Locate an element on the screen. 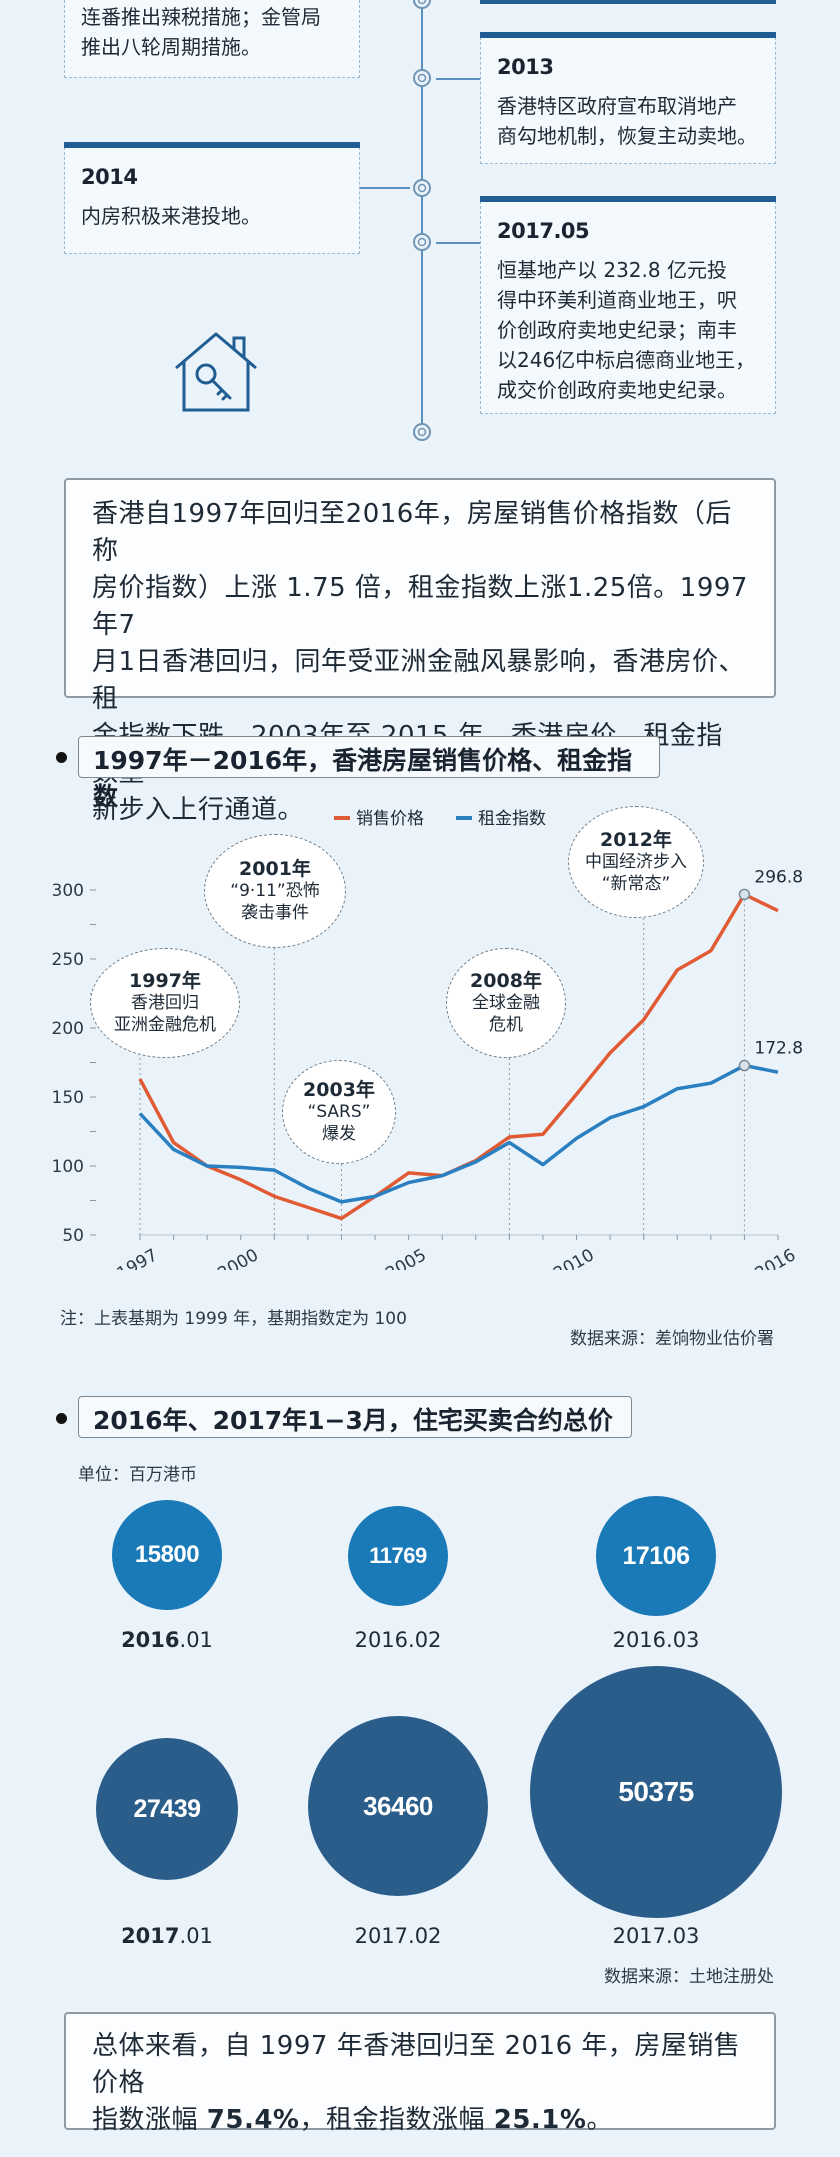  annotation-bubble-1997: 1997年 香港回归 亚洲金融危机 is located at coordinates (165, 1003).